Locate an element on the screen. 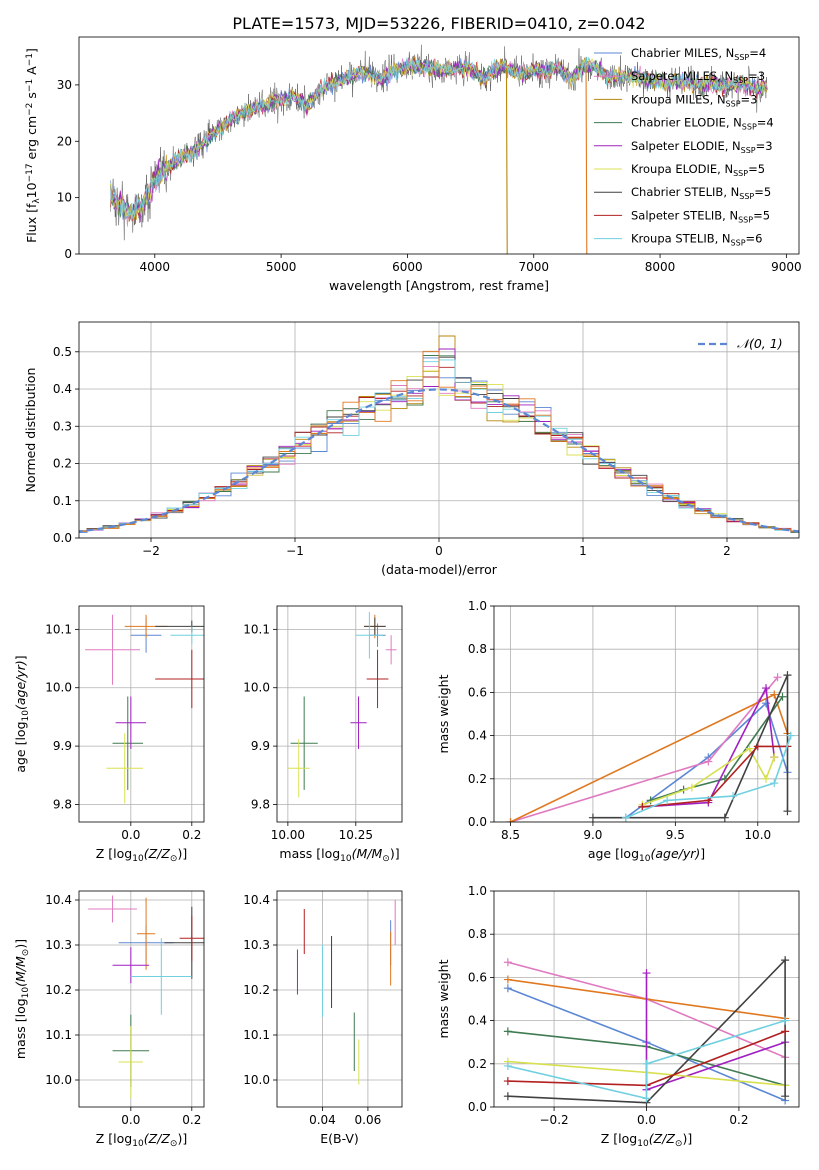  gaussian-curve is located at coordinates (439, 460).